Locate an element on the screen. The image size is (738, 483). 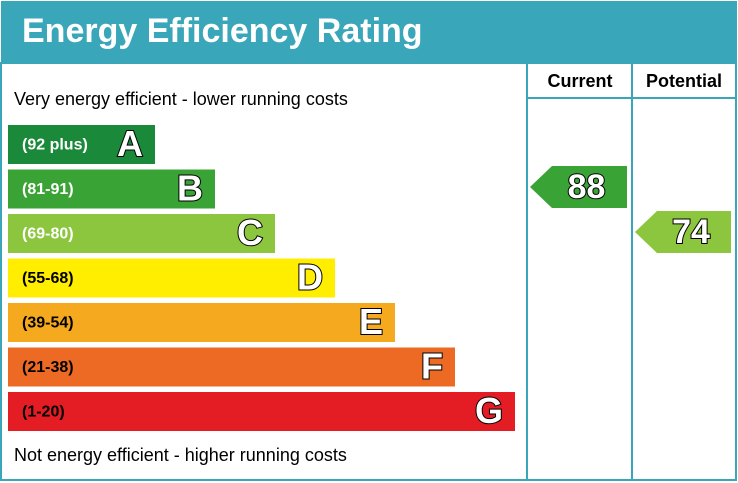
band-letter: F is located at coordinates (432, 366).